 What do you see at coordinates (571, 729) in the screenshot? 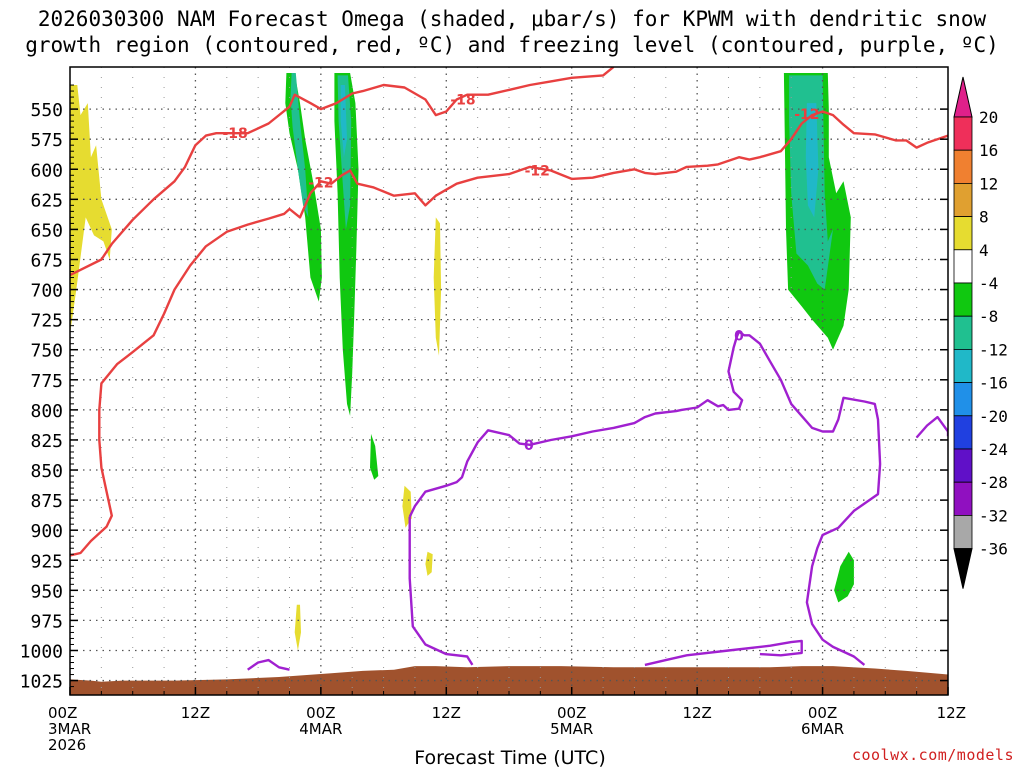
I see `x-tick-label-48-1: 5MAR` at bounding box center [571, 729].